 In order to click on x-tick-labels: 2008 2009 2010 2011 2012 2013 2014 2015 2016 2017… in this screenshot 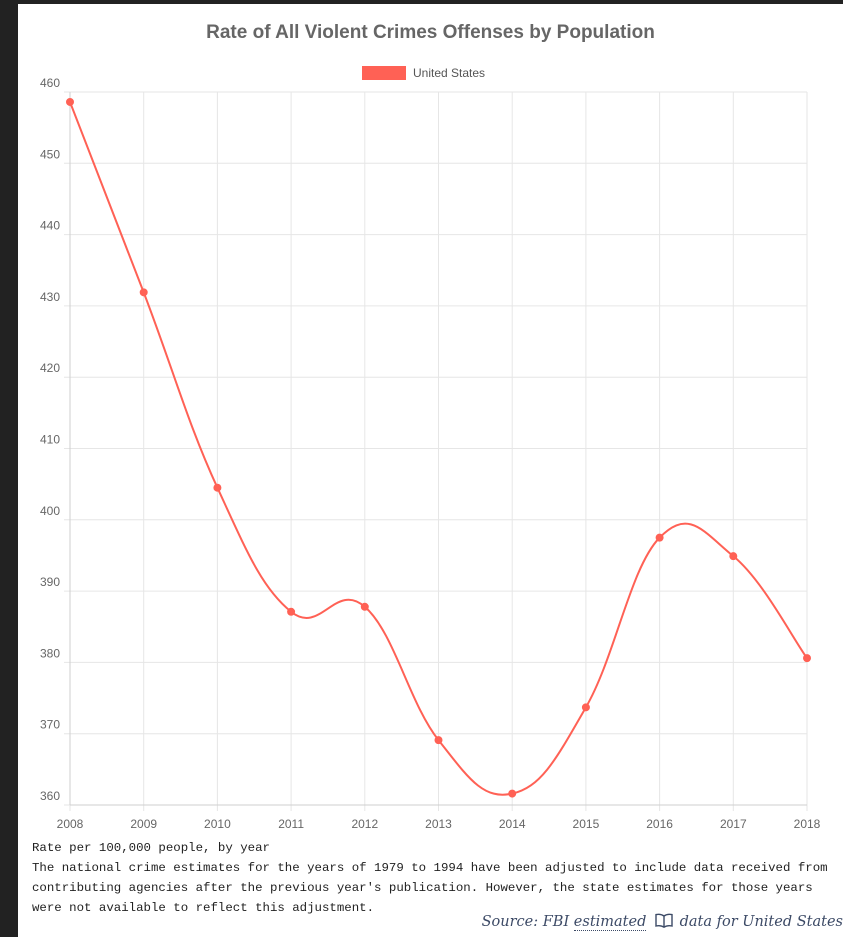, I will do `click(439, 824)`.